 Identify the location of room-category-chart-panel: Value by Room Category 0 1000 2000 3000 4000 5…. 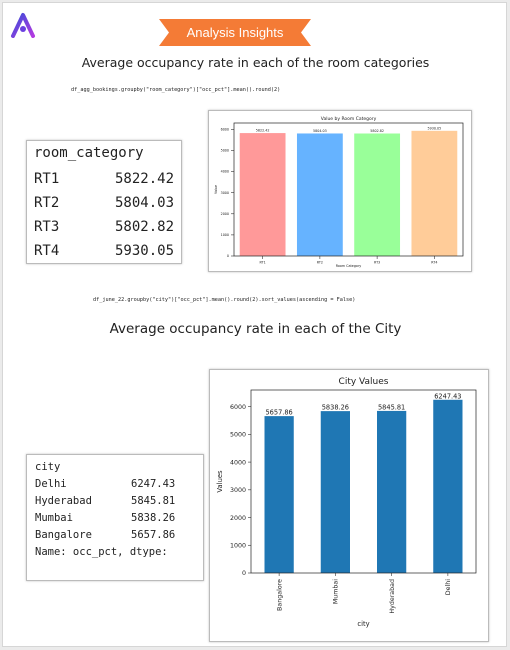
(340, 191).